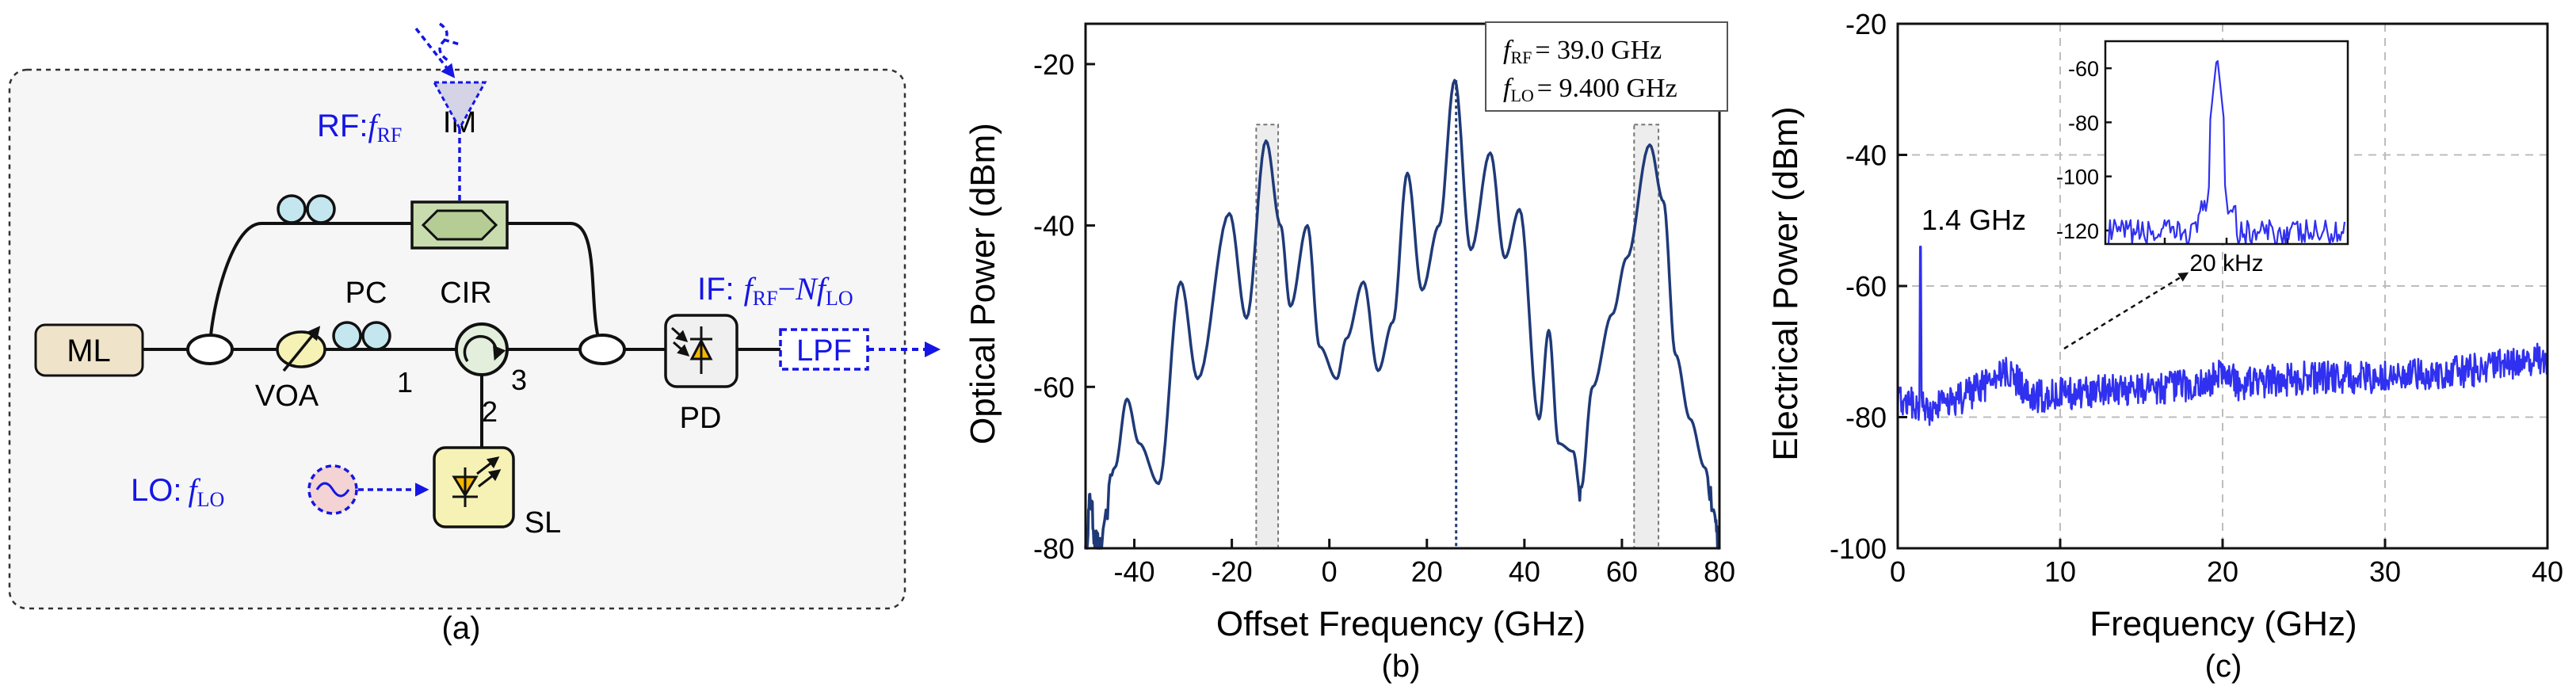 This screenshot has width=2576, height=698. Describe the element at coordinates (2222, 572) in the screenshot. I see `c-x-tick-label: 20` at that location.